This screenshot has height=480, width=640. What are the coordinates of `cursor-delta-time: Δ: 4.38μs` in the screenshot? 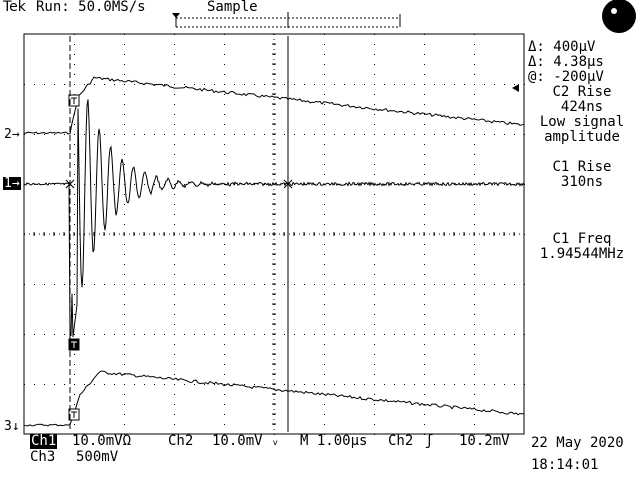 It's located at (566, 62).